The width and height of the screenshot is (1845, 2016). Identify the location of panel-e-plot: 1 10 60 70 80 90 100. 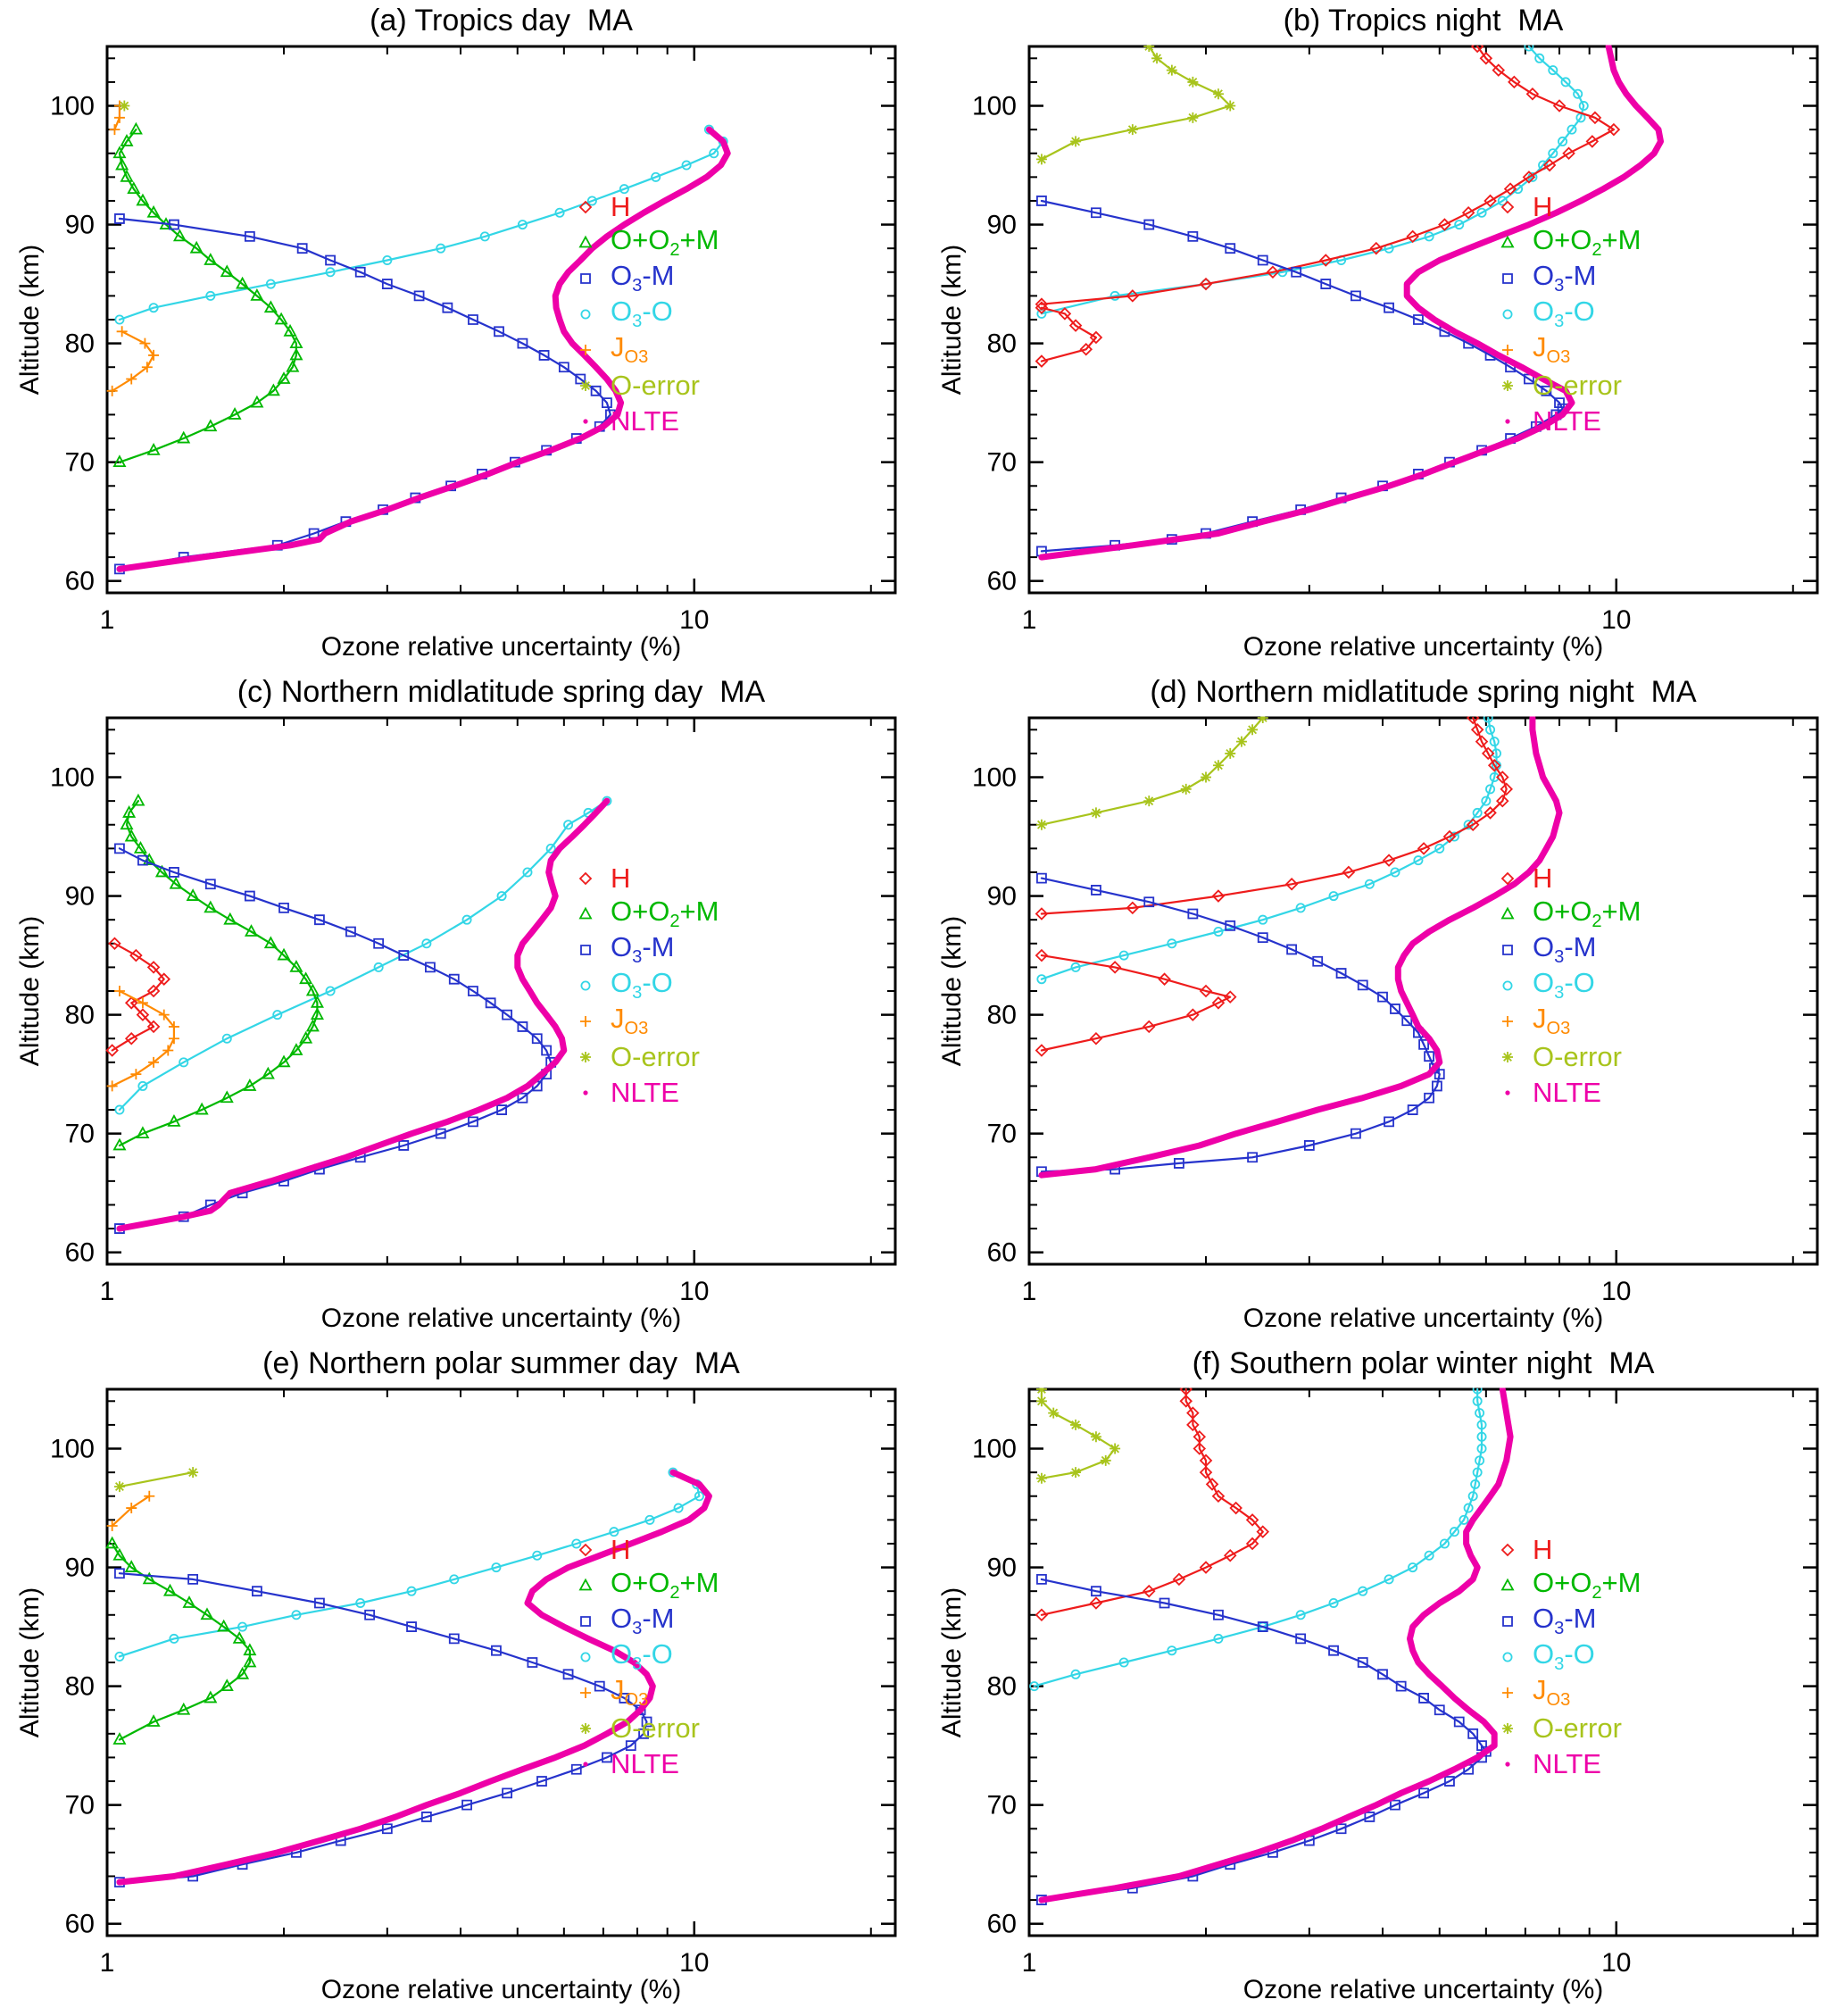
(473, 1682).